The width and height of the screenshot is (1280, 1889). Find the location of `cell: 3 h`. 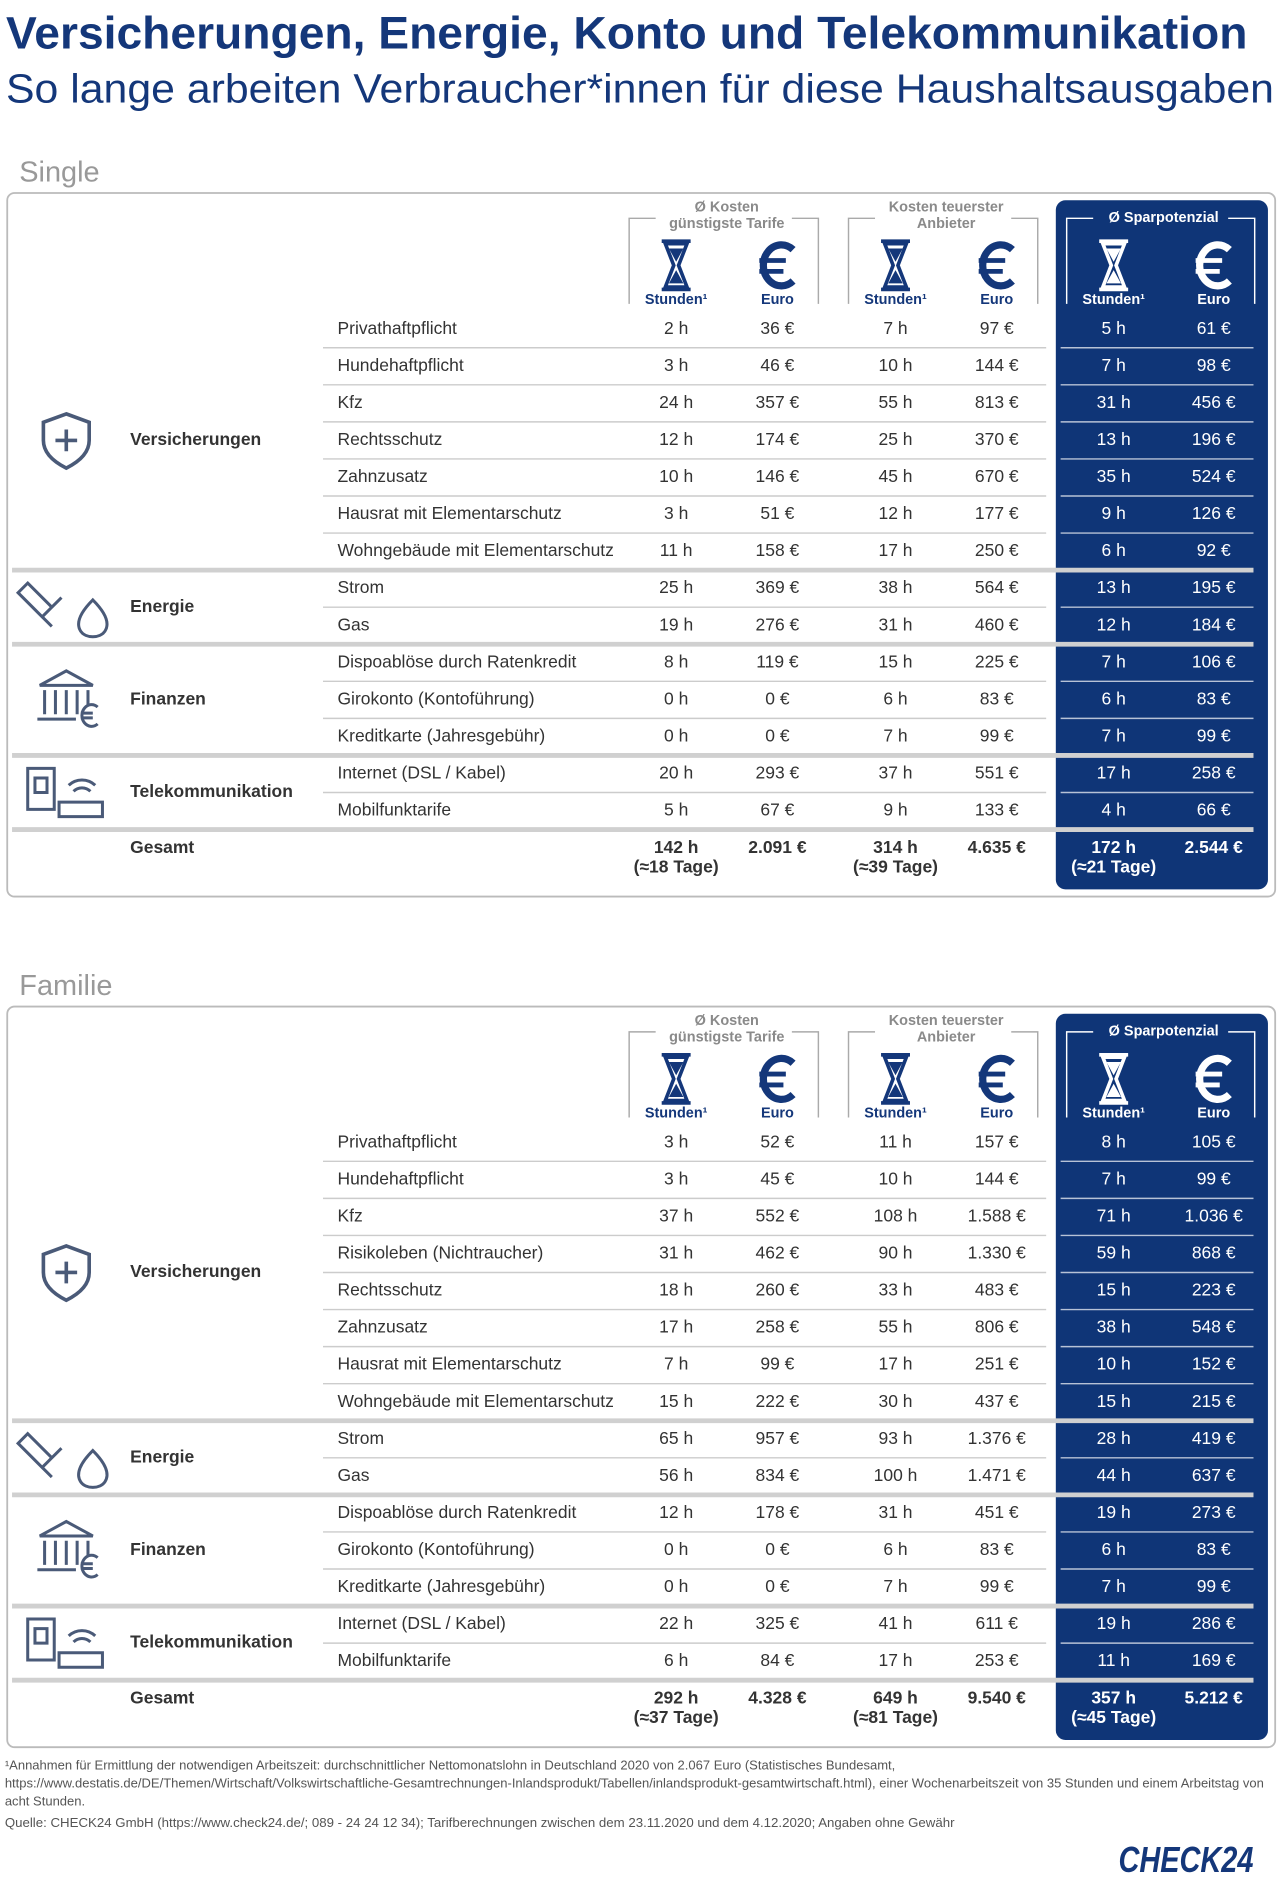

cell: 3 h is located at coordinates (676, 513).